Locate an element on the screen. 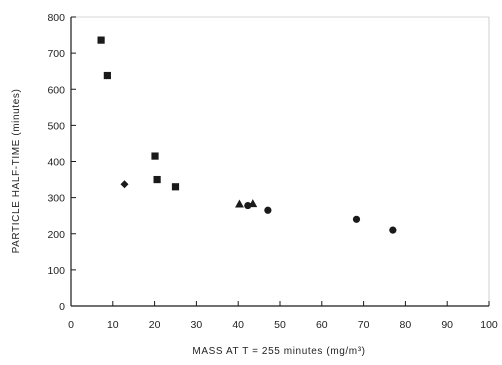 The image size is (502, 365). y-tick-label: 400 is located at coordinates (56, 163).